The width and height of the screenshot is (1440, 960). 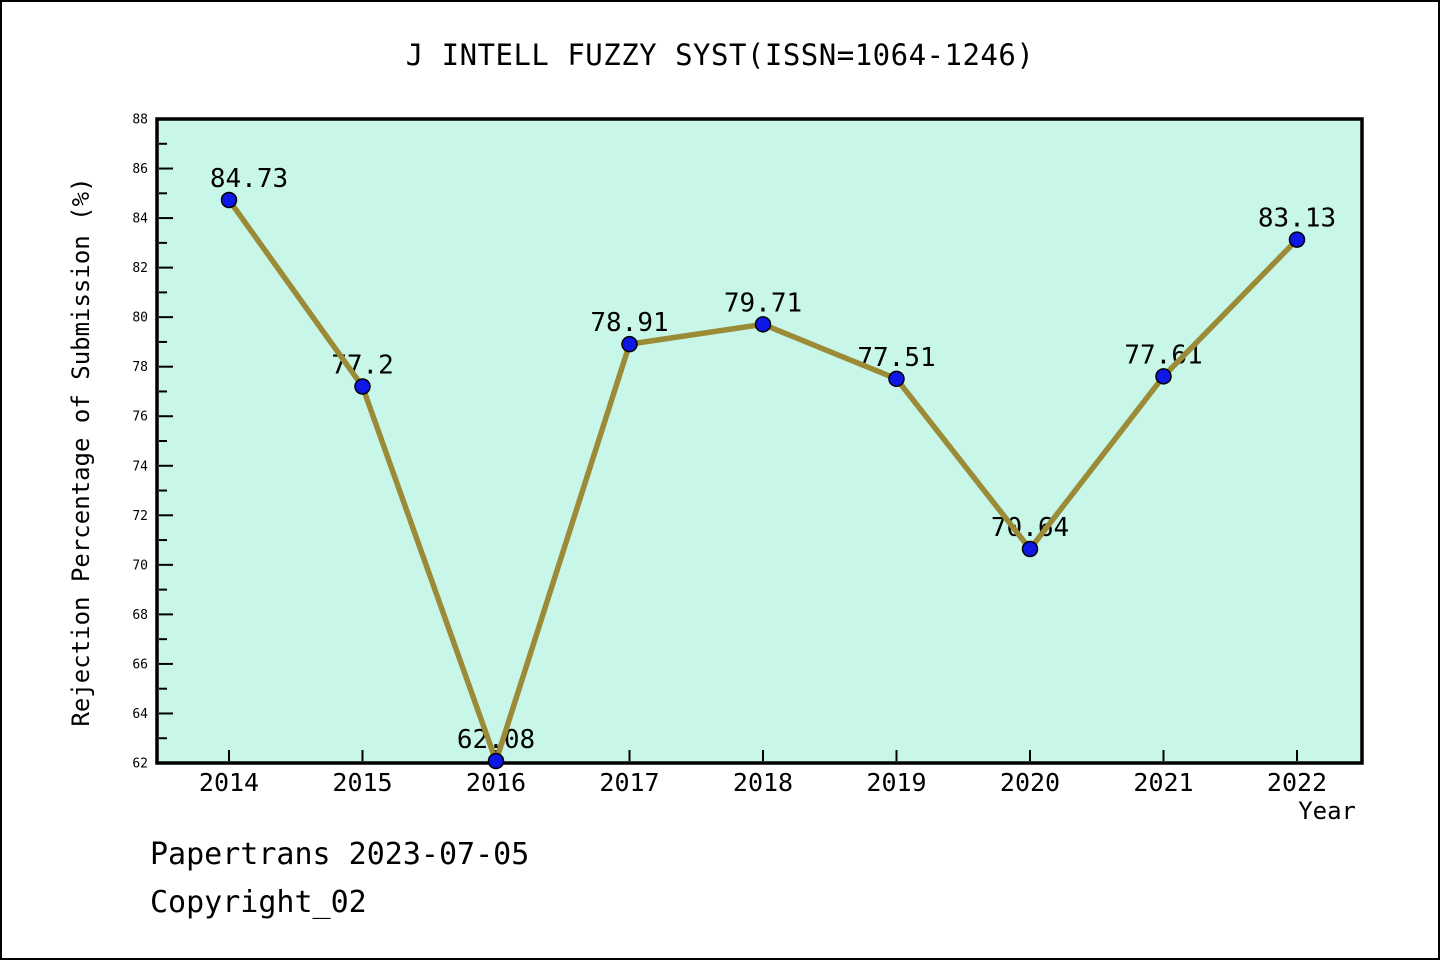 I want to click on data-point-label: 83.13, so click(x=1297, y=219).